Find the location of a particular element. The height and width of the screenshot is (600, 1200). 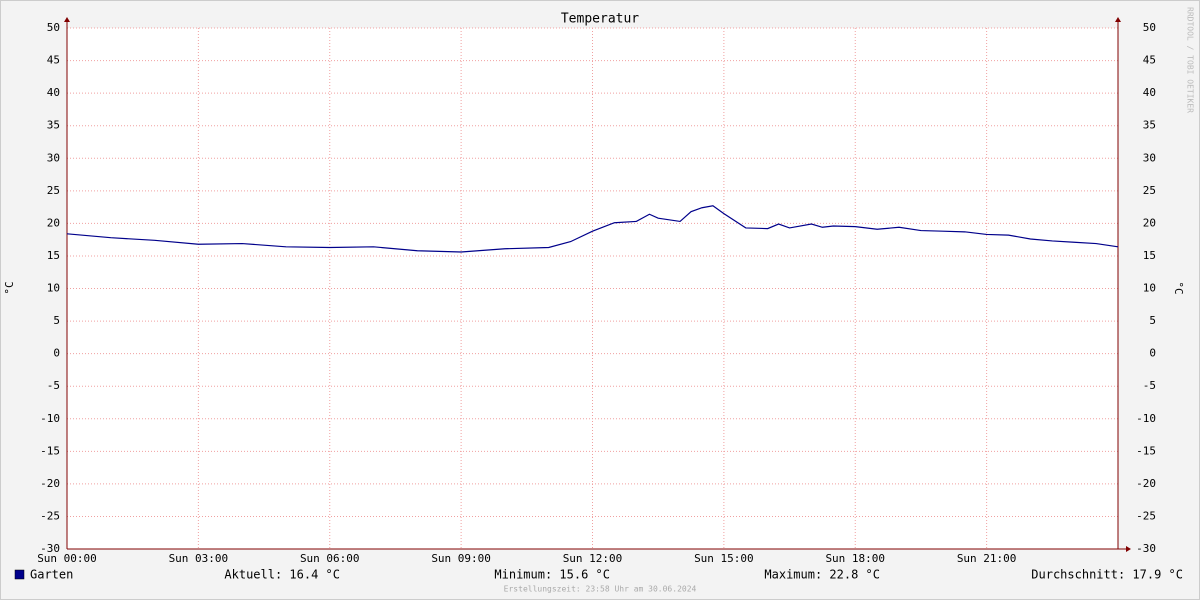

legend-swatch is located at coordinates (19, 574).